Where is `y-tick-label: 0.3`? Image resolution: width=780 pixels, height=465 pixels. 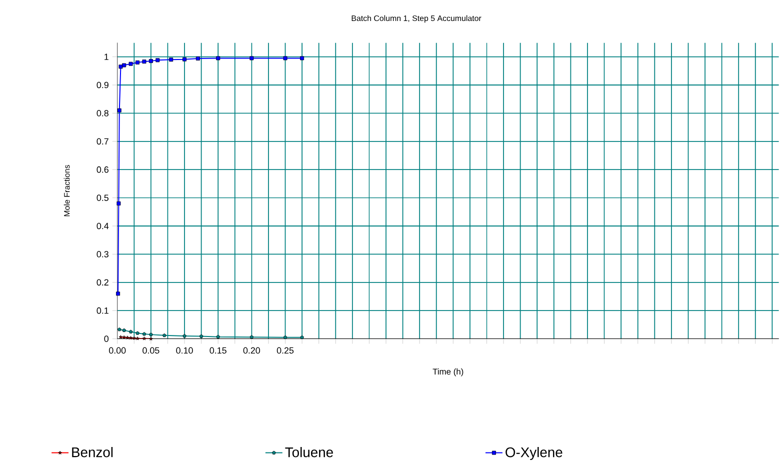 y-tick-label: 0.3 is located at coordinates (102, 254).